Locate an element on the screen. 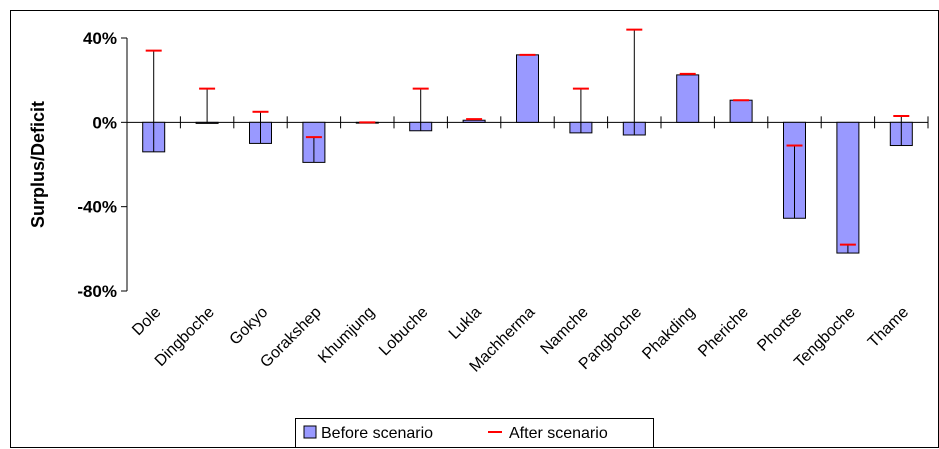  x-tick-label: Phakding is located at coordinates (668, 333).